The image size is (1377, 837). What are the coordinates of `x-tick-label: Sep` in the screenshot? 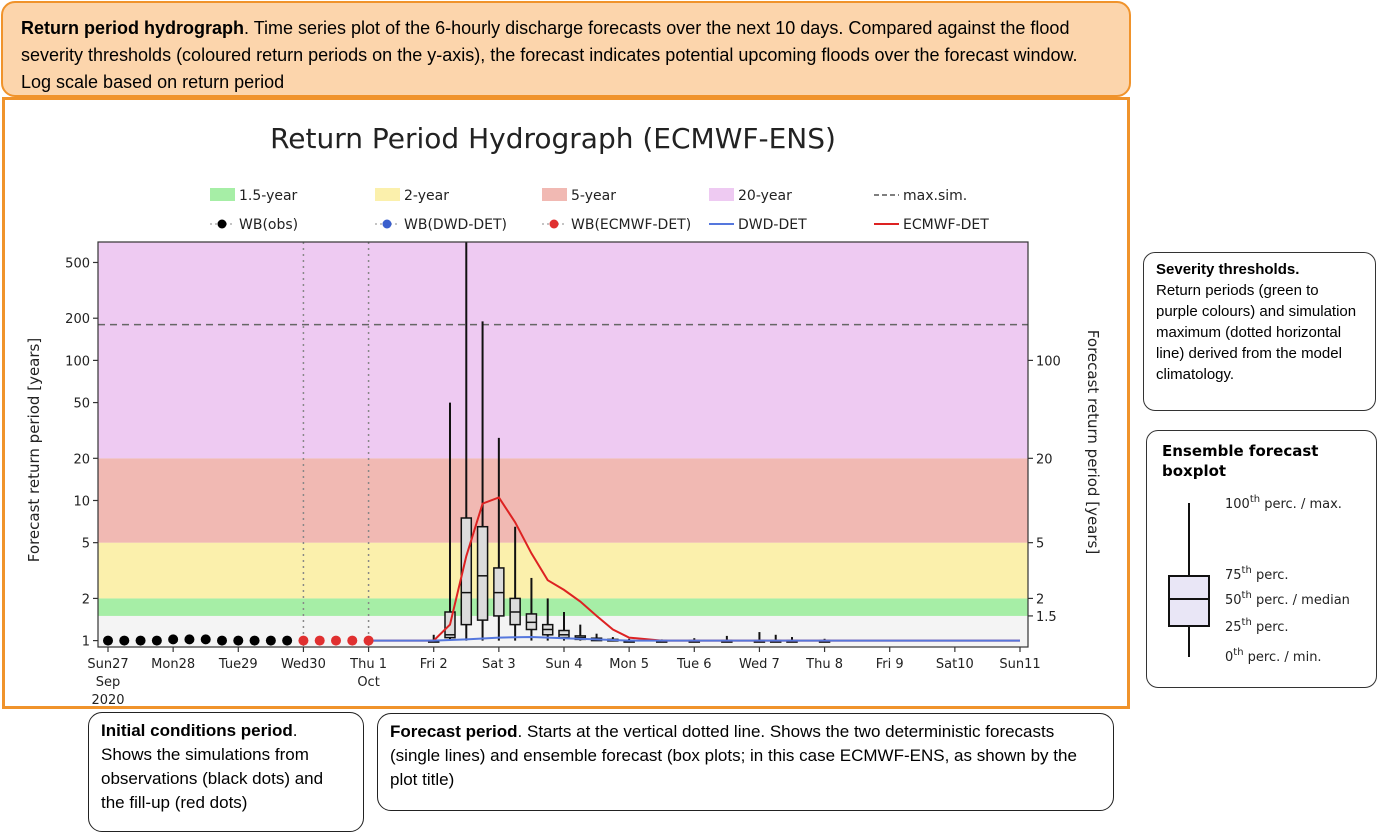 It's located at (108, 682).